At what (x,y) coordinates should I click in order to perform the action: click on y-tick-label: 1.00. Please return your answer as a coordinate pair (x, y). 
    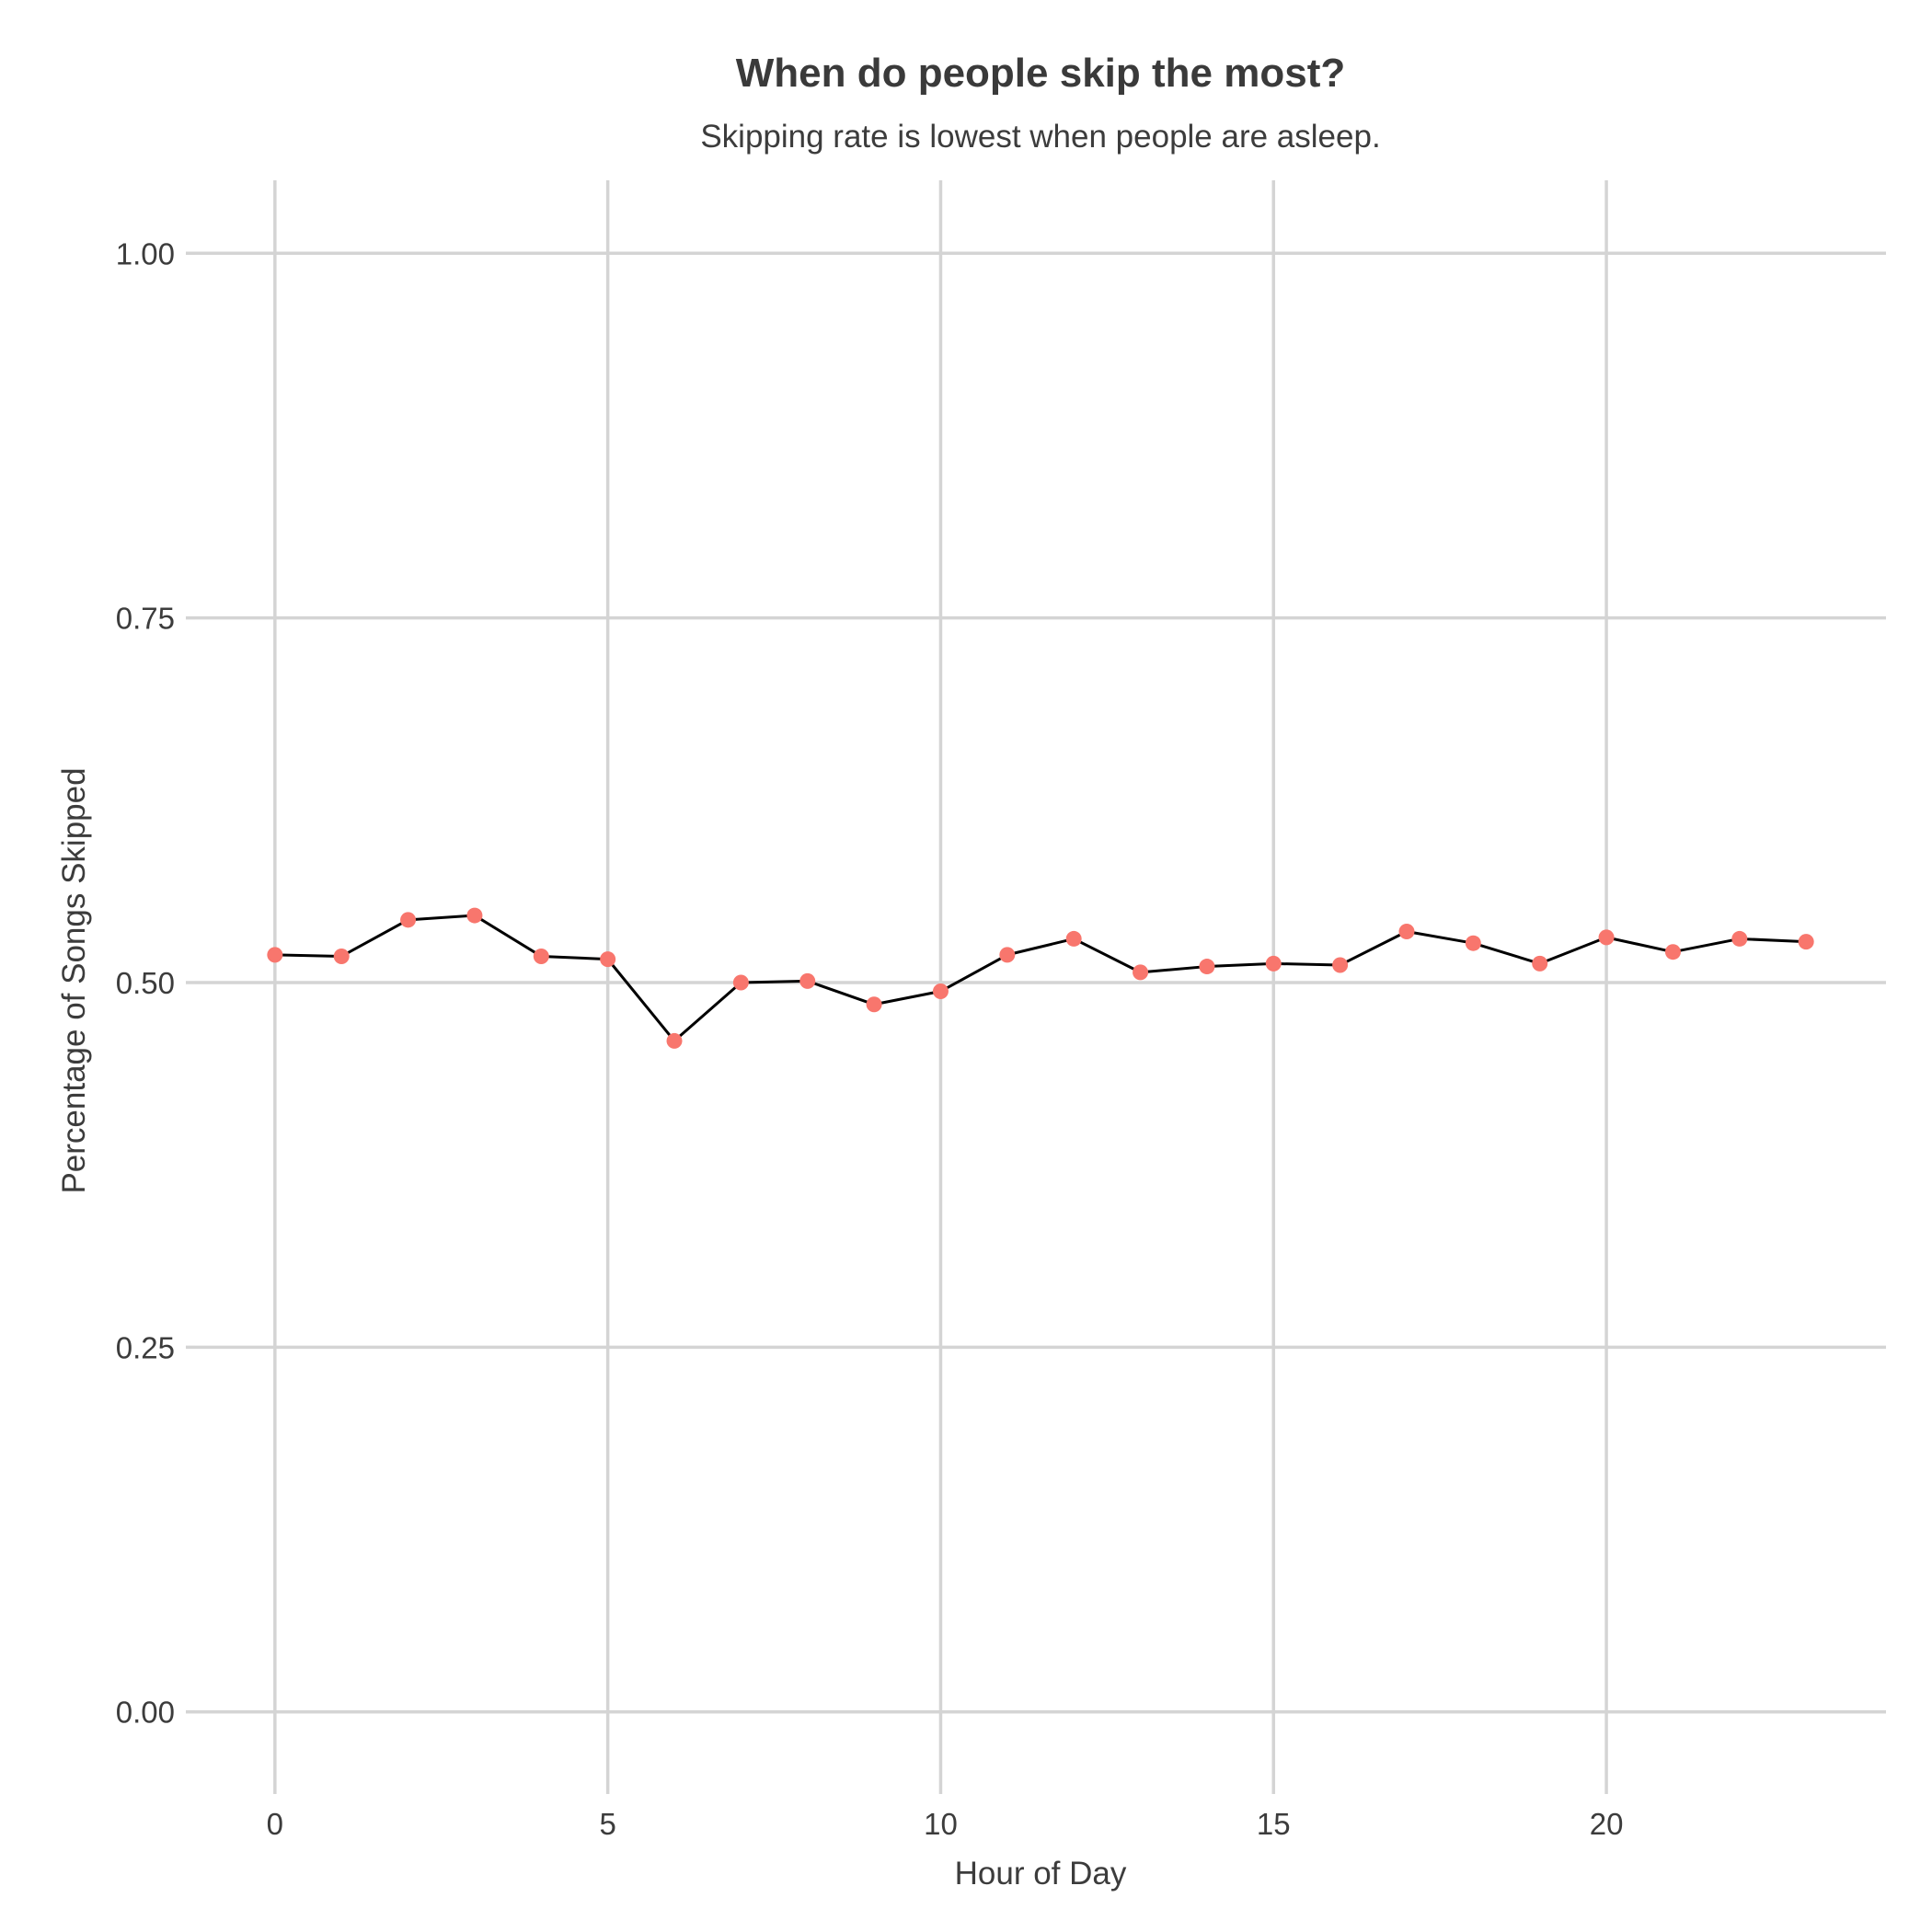
    Looking at the image, I should click on (145, 253).